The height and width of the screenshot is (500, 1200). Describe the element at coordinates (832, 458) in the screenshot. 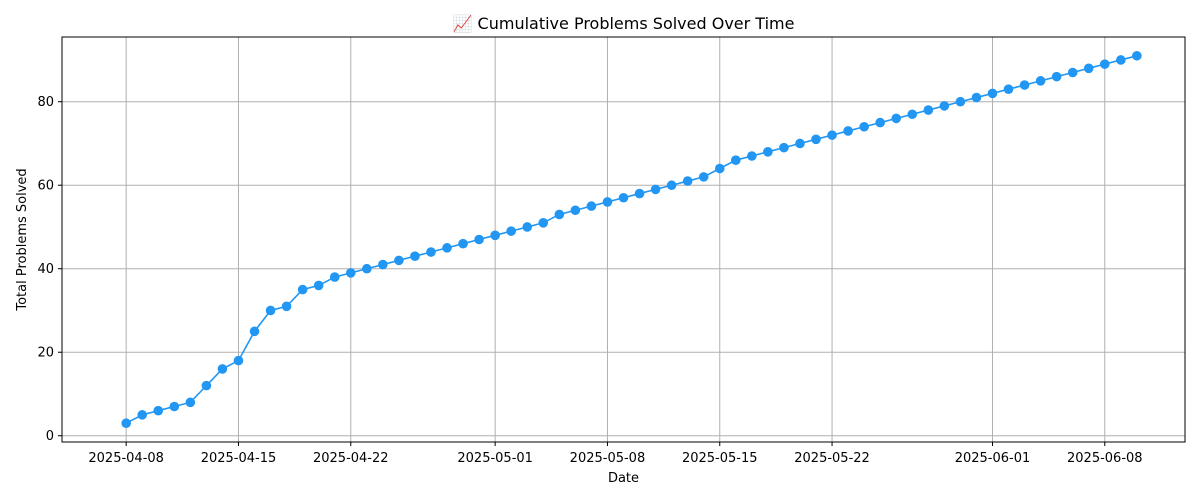

I see `x-tick-label: 2025-05-22` at that location.